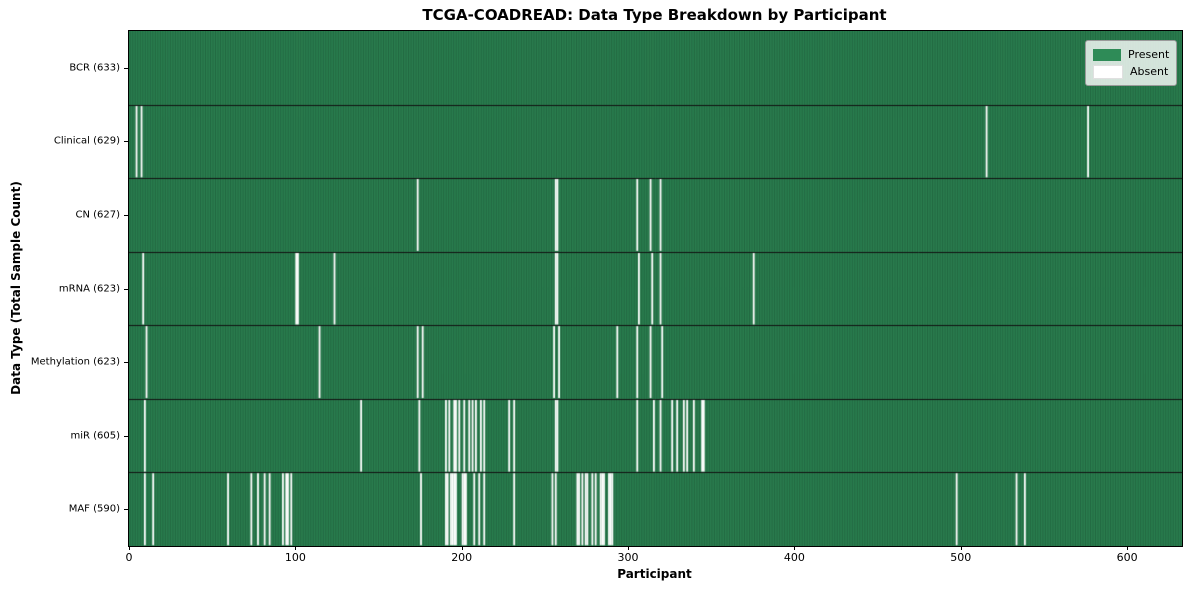 The image size is (1200, 600). Describe the element at coordinates (654, 574) in the screenshot. I see `x-axis-label: Participant` at that location.